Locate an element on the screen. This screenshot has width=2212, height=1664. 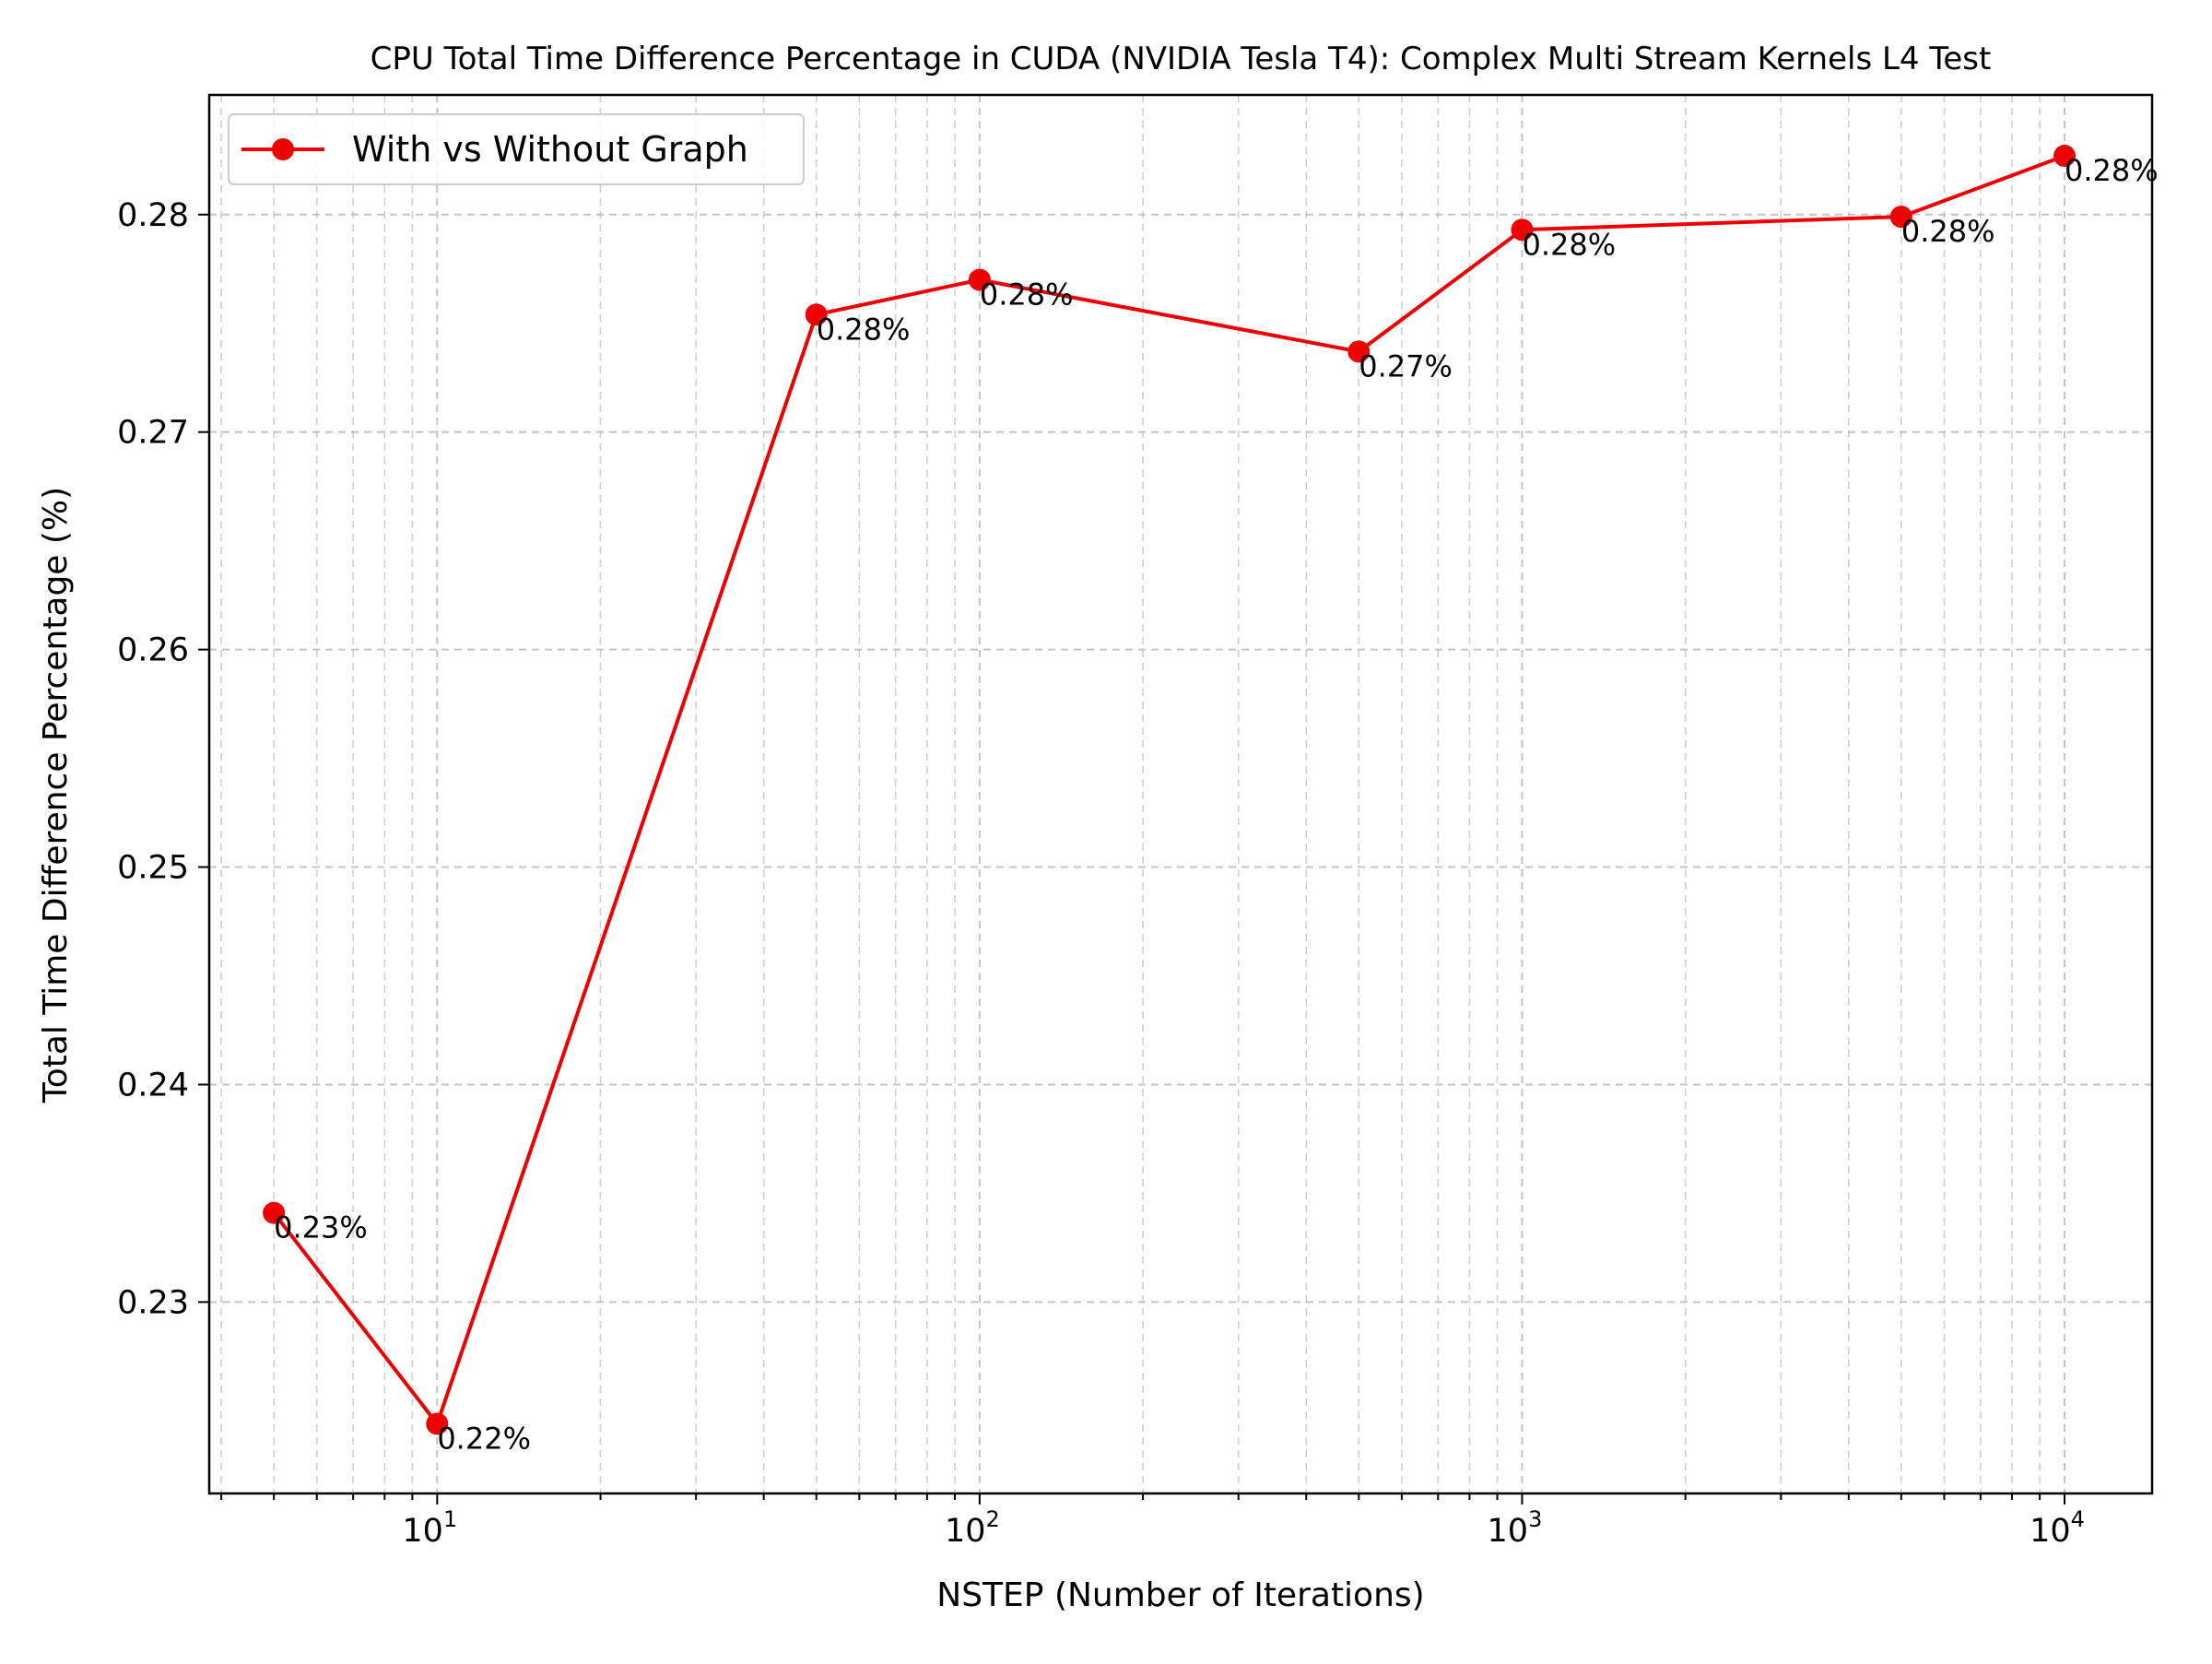
data-label: 0.27% is located at coordinates (1406, 366).